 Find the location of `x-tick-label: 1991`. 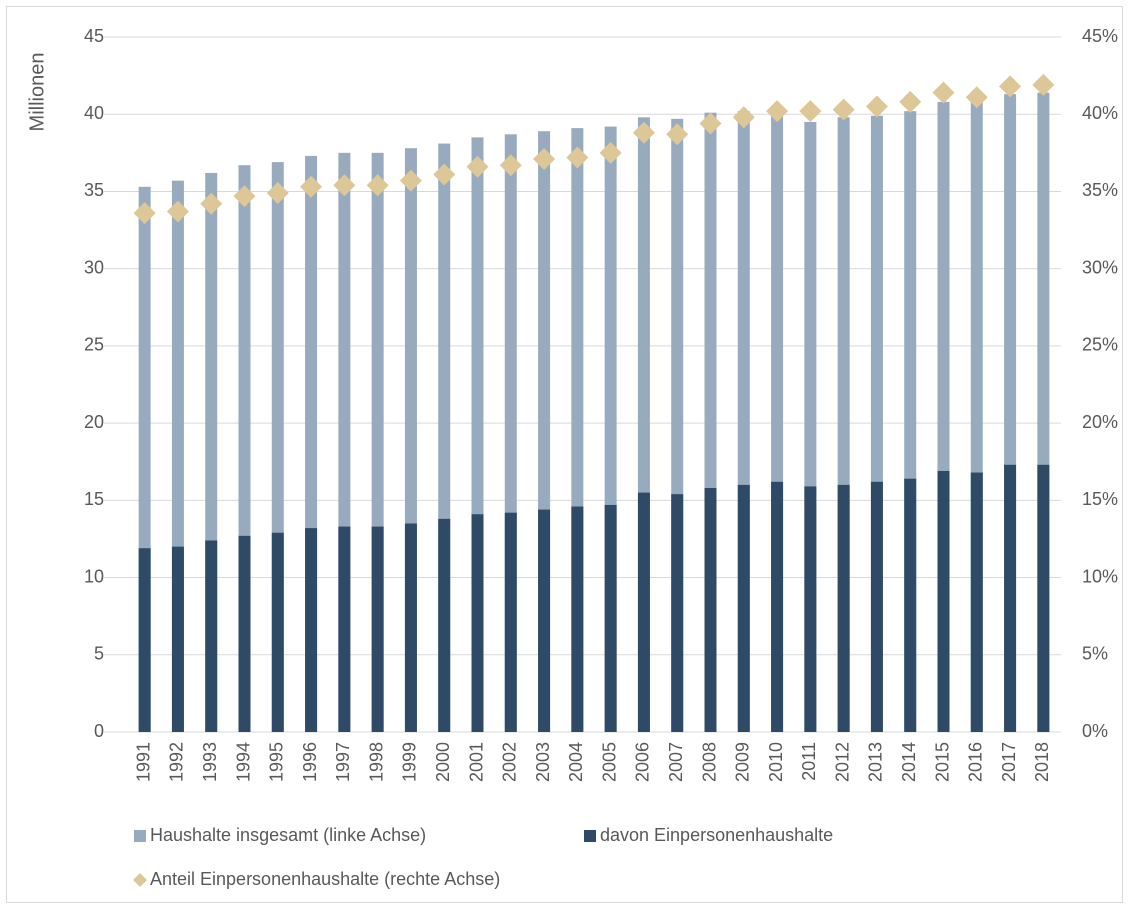

x-tick-label: 1991 is located at coordinates (143, 762).